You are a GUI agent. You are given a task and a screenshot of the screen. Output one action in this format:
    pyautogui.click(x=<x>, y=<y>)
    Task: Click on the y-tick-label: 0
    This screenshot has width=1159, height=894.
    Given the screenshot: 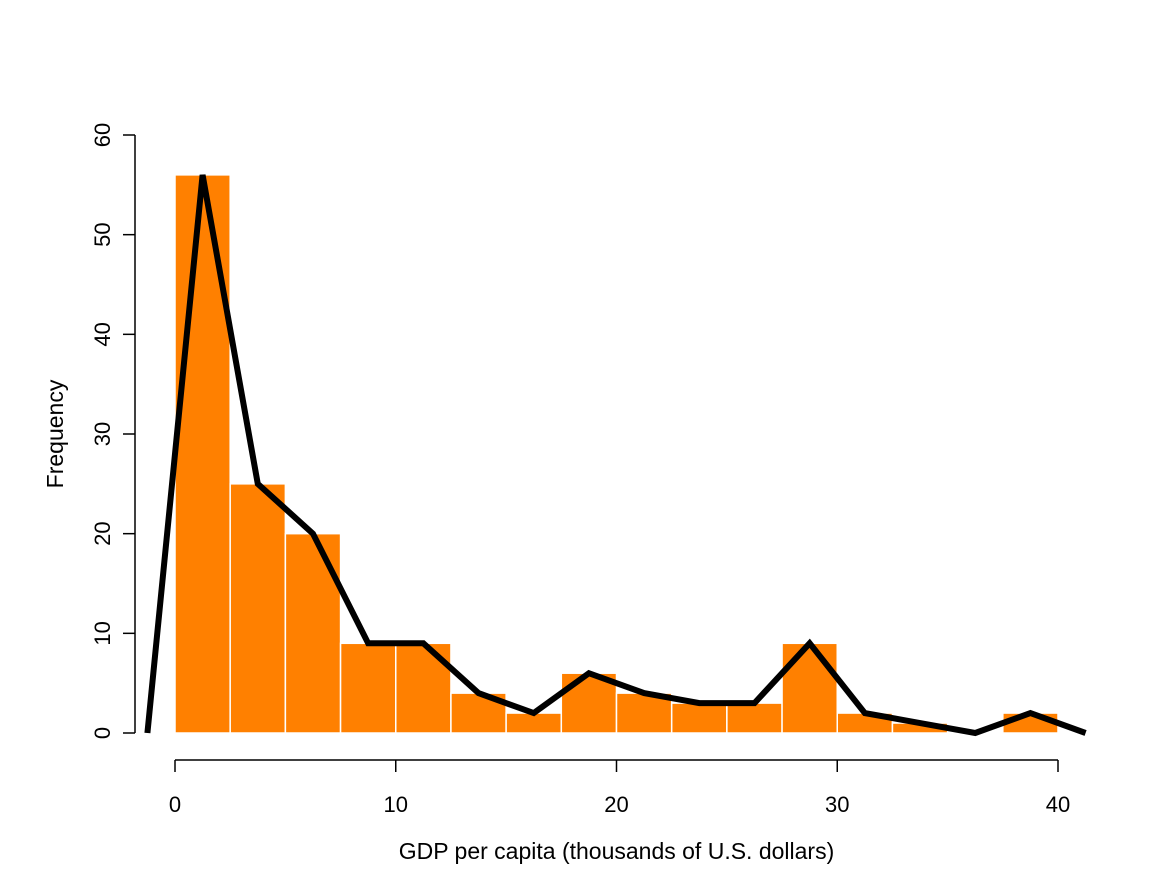 What is the action you would take?
    pyautogui.click(x=102, y=733)
    